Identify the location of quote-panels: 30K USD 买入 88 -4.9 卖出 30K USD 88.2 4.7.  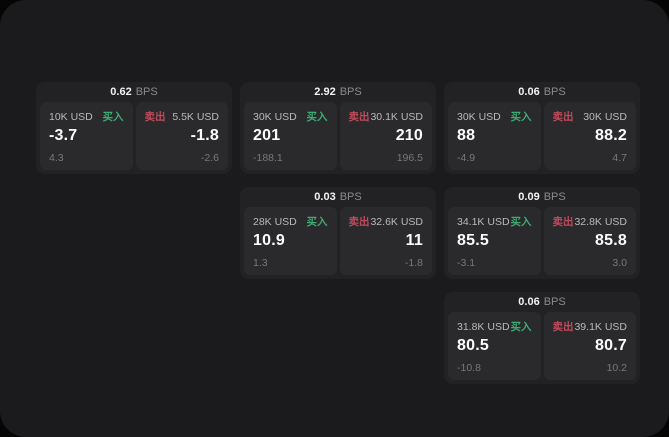
(542, 136).